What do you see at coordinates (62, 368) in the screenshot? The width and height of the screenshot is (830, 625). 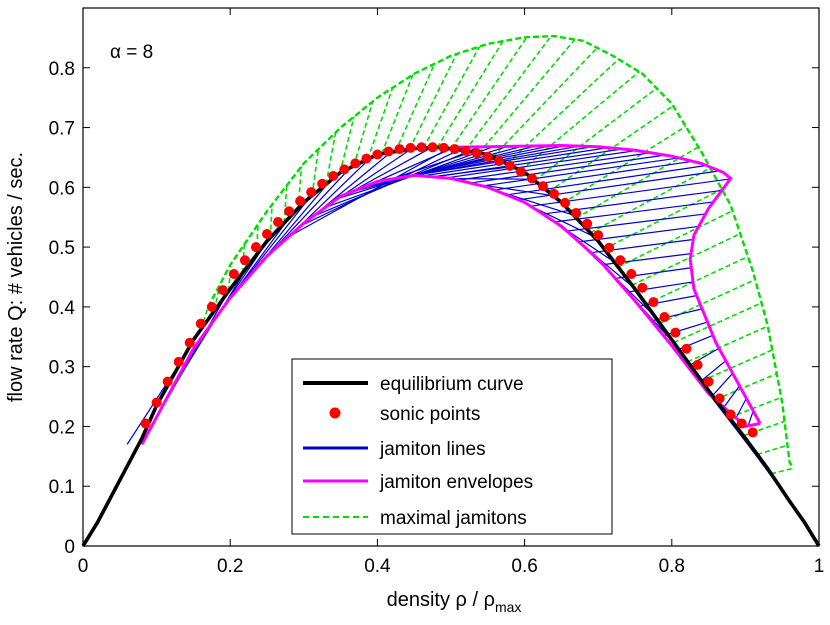 I see `y-tick-label: 0.3` at bounding box center [62, 368].